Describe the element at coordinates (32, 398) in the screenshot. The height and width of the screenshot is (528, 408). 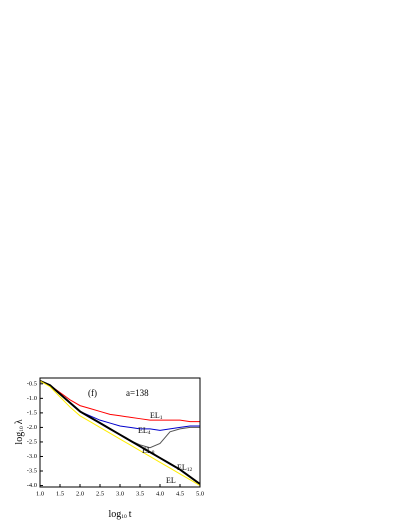
I see `y-tick-label: -1.0` at that location.